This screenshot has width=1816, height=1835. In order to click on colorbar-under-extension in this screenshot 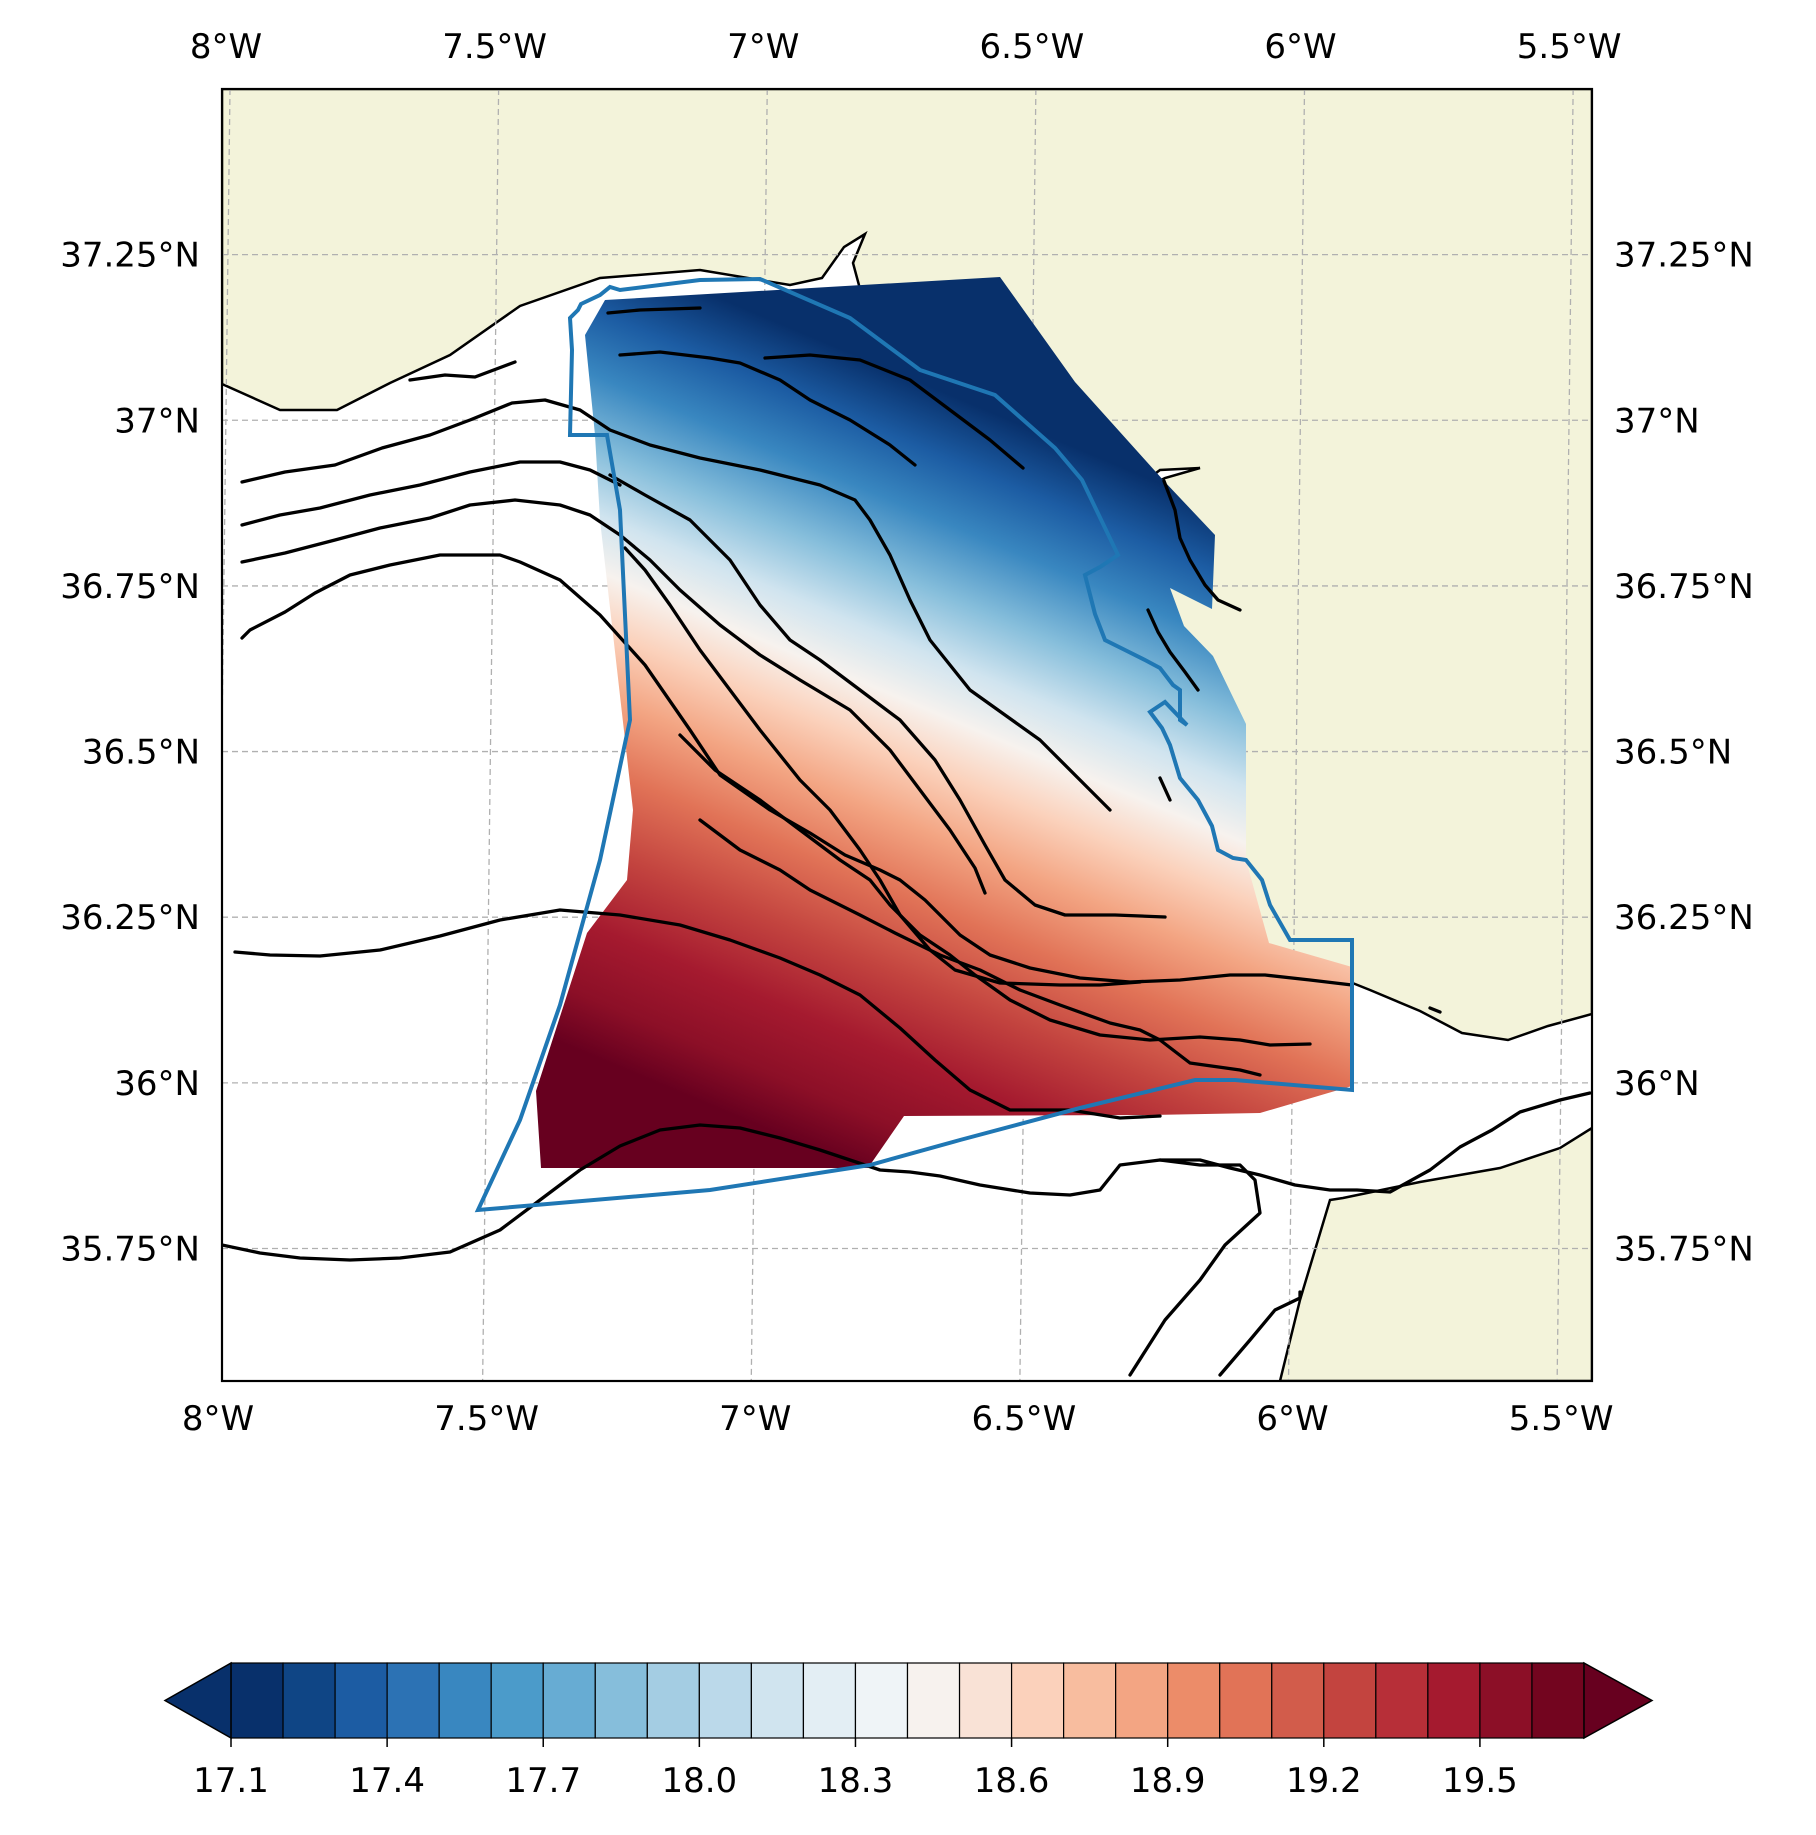, I will do `click(197, 1700)`.